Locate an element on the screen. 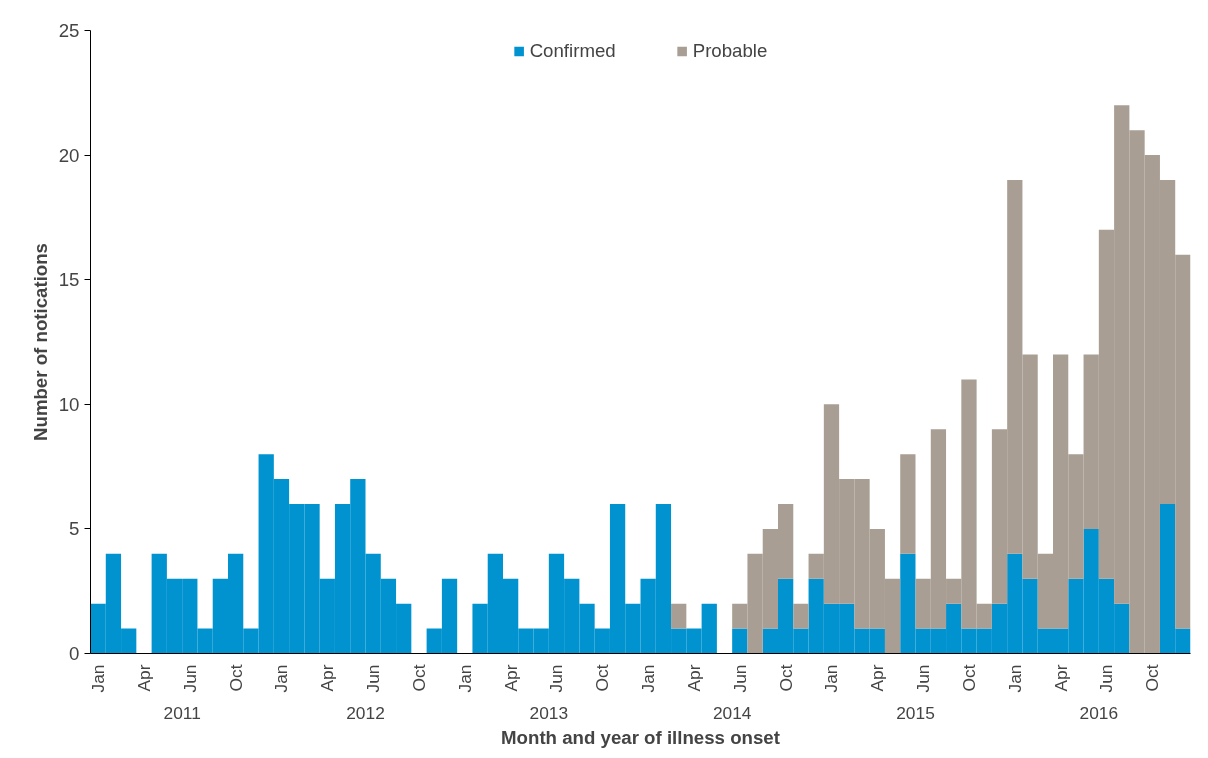 Image resolution: width=1208 pixels, height=758 pixels. text: 2011 is located at coordinates (182, 712).